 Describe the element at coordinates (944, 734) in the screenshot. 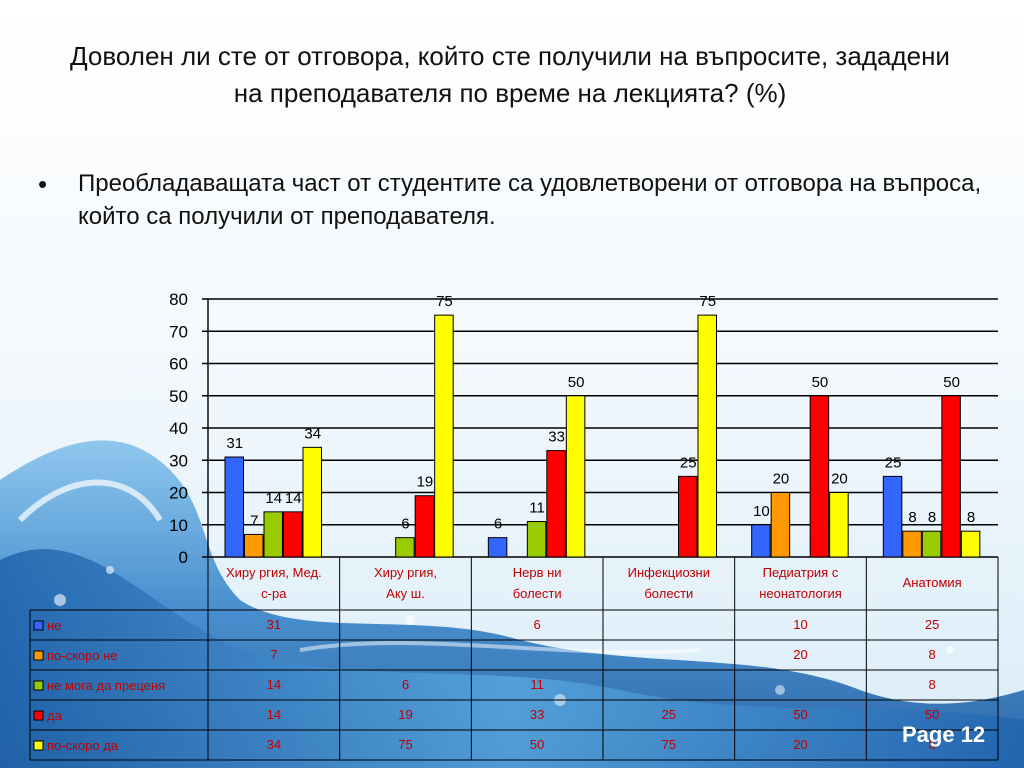

I see `page-number: Page 12` at that location.